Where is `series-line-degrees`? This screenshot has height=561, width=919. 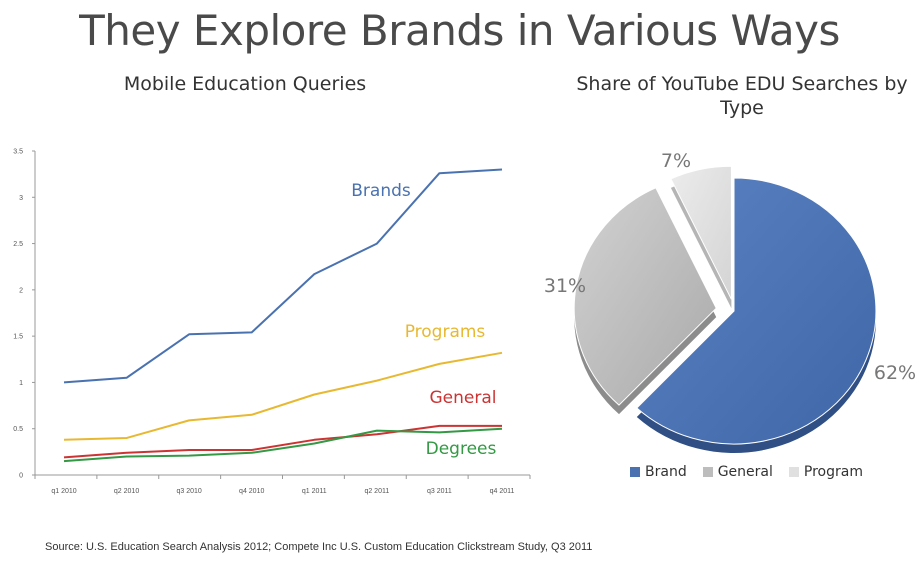
series-line-degrees is located at coordinates (283, 445).